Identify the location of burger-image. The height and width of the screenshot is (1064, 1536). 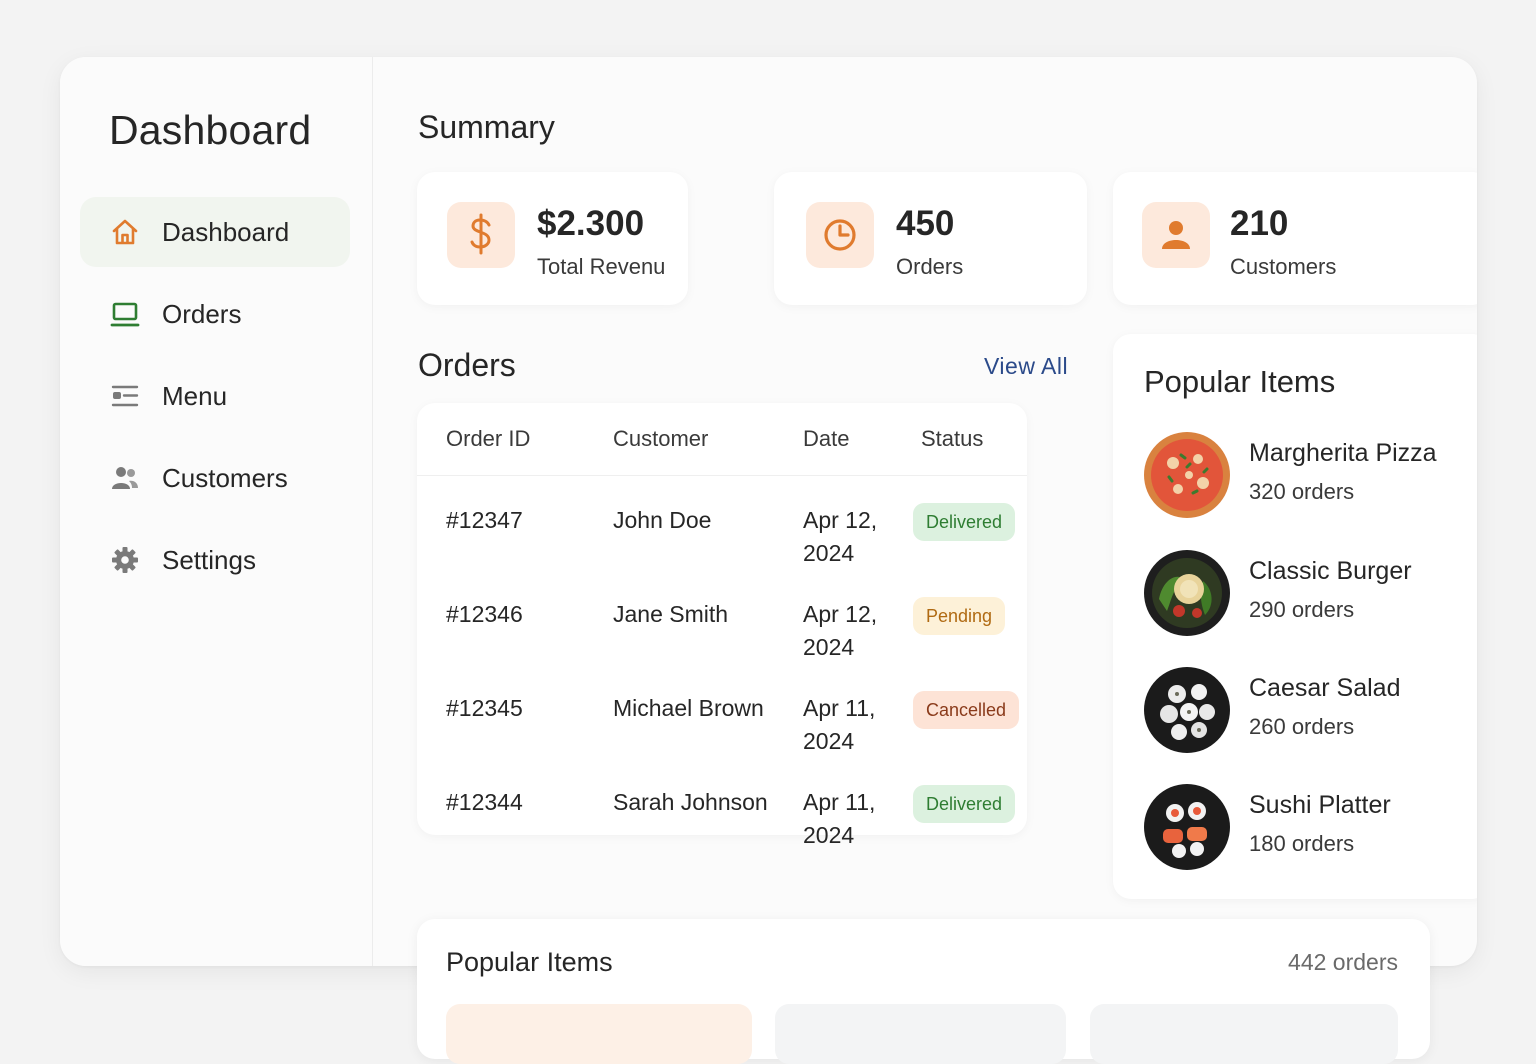
(1187, 593).